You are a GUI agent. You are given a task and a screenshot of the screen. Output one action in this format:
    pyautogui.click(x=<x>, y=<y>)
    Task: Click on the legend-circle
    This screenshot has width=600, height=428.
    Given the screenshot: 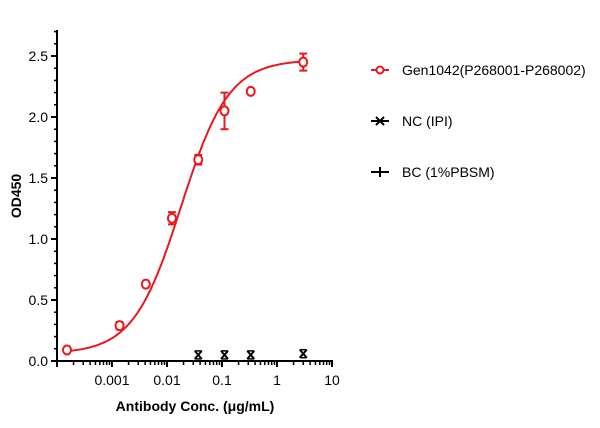 What is the action you would take?
    pyautogui.click(x=380, y=70)
    